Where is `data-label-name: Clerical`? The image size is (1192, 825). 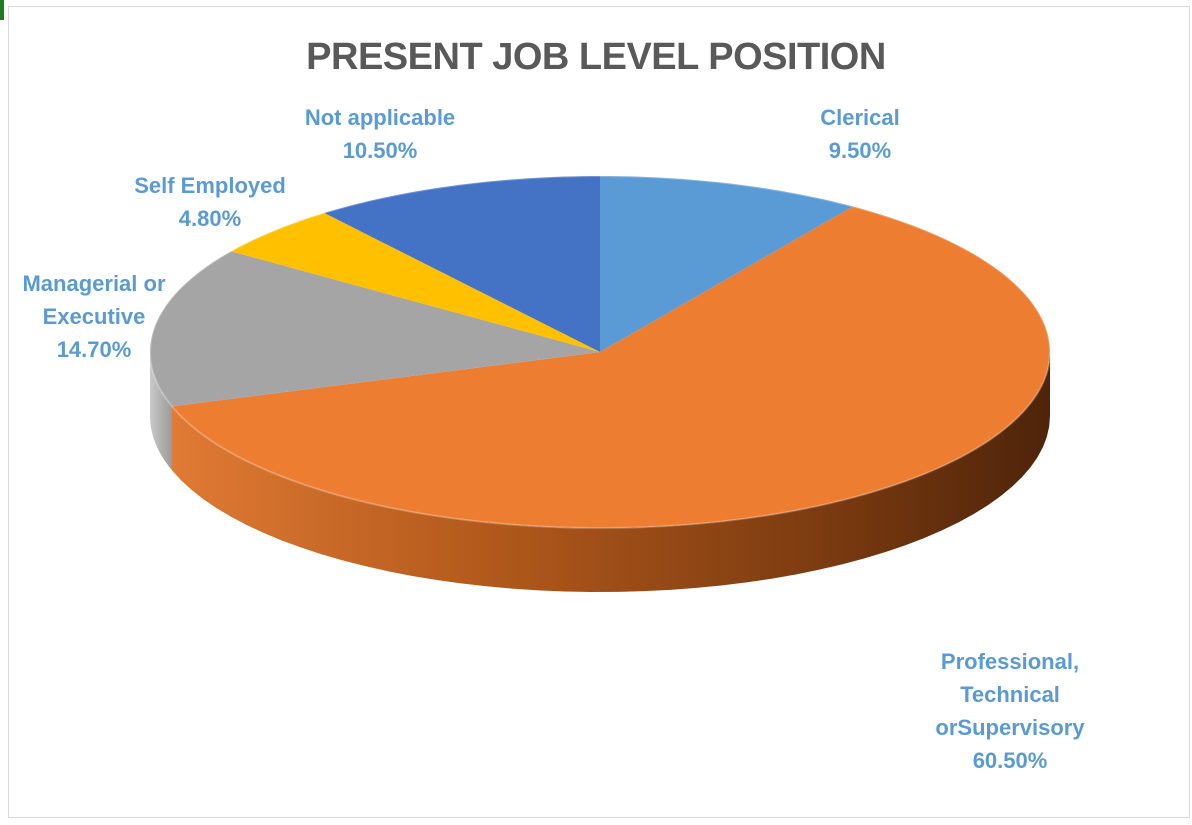 data-label-name: Clerical is located at coordinates (860, 117).